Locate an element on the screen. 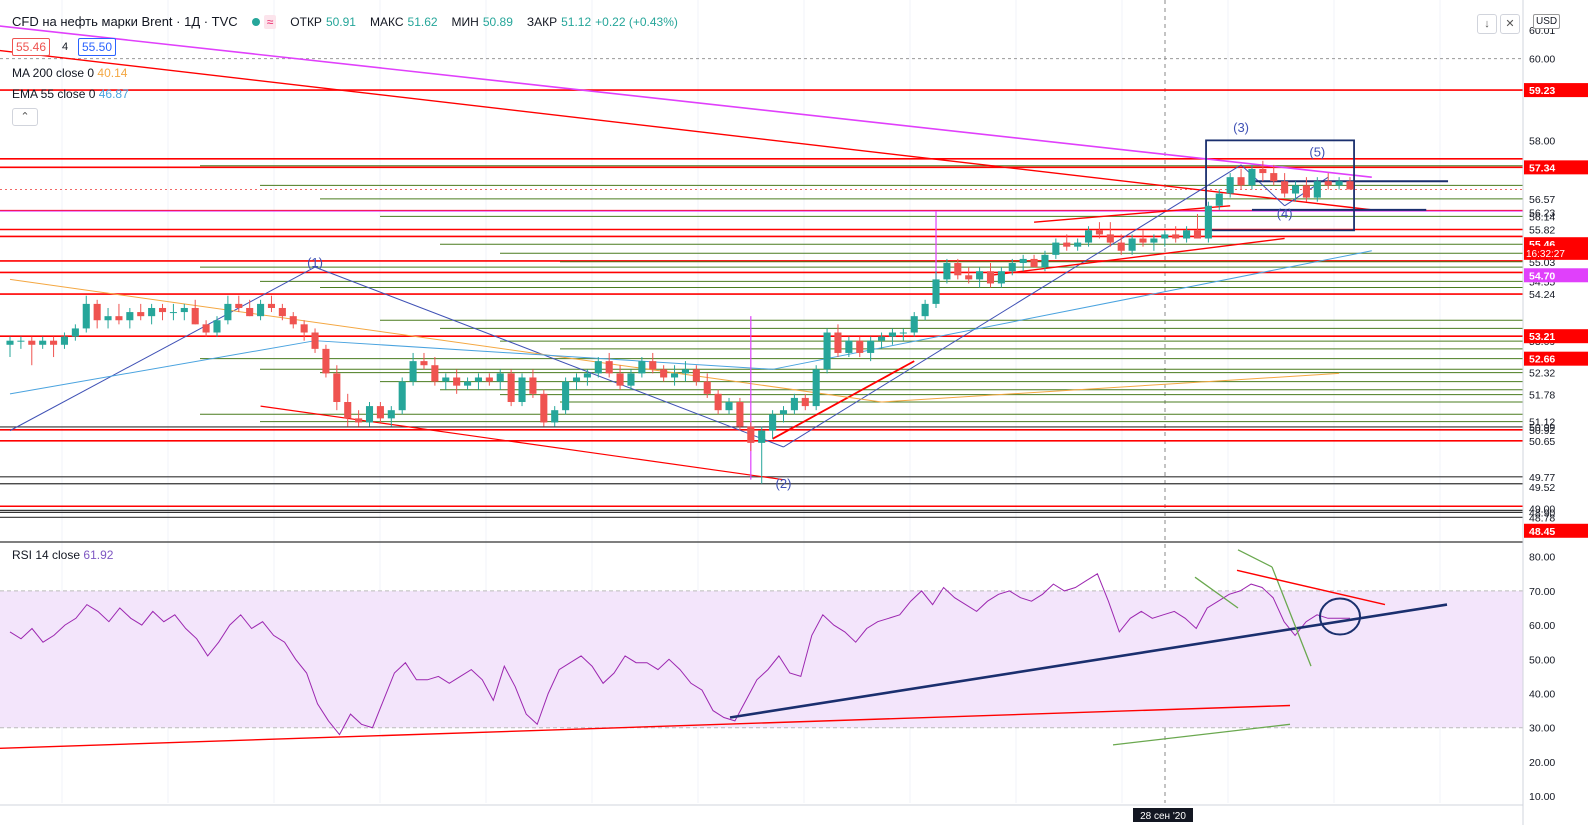  price-tick-label: 58.00 is located at coordinates (1542, 141).